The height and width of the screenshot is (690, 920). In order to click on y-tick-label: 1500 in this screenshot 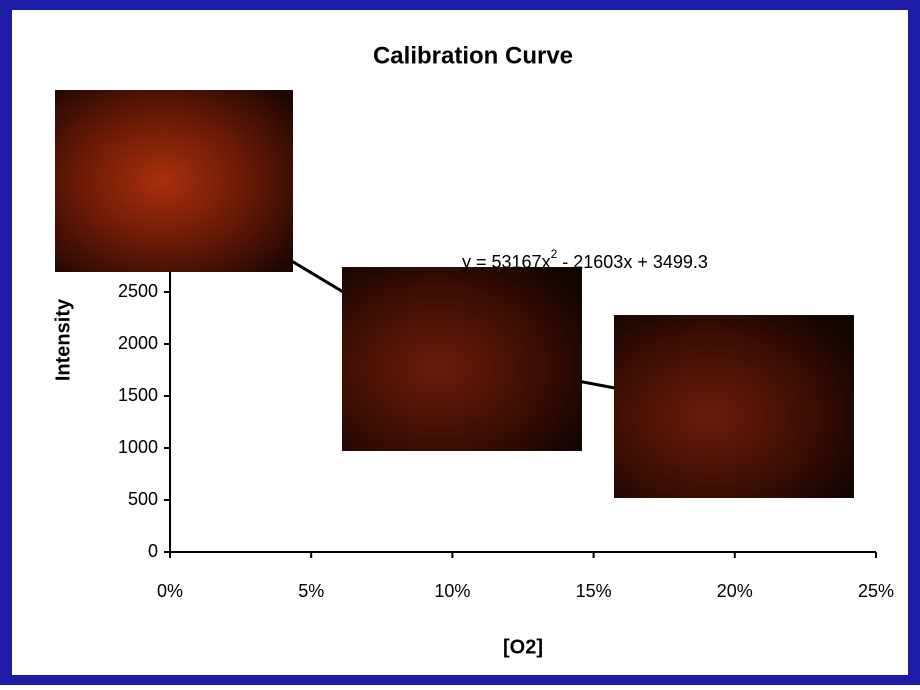, I will do `click(138, 395)`.